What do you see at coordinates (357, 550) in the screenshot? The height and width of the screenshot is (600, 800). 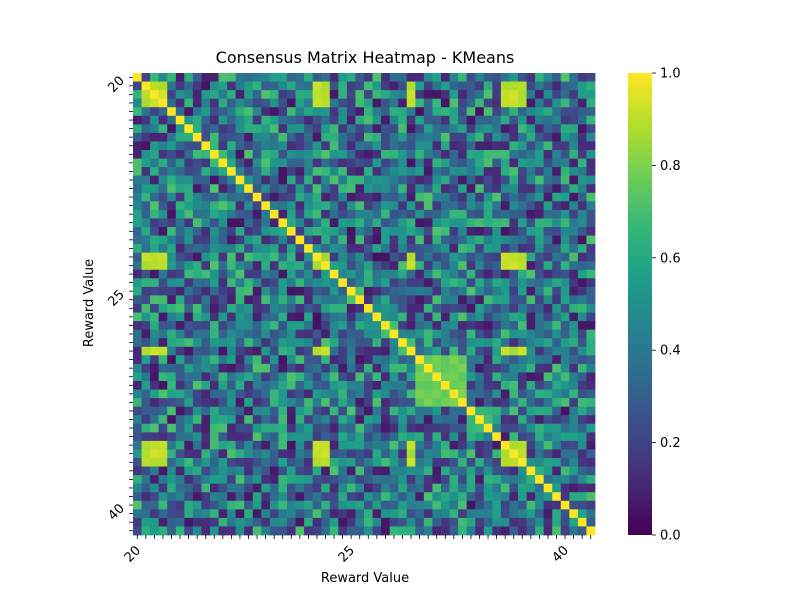 I see `x-axis-ticks: 20 25 40` at bounding box center [357, 550].